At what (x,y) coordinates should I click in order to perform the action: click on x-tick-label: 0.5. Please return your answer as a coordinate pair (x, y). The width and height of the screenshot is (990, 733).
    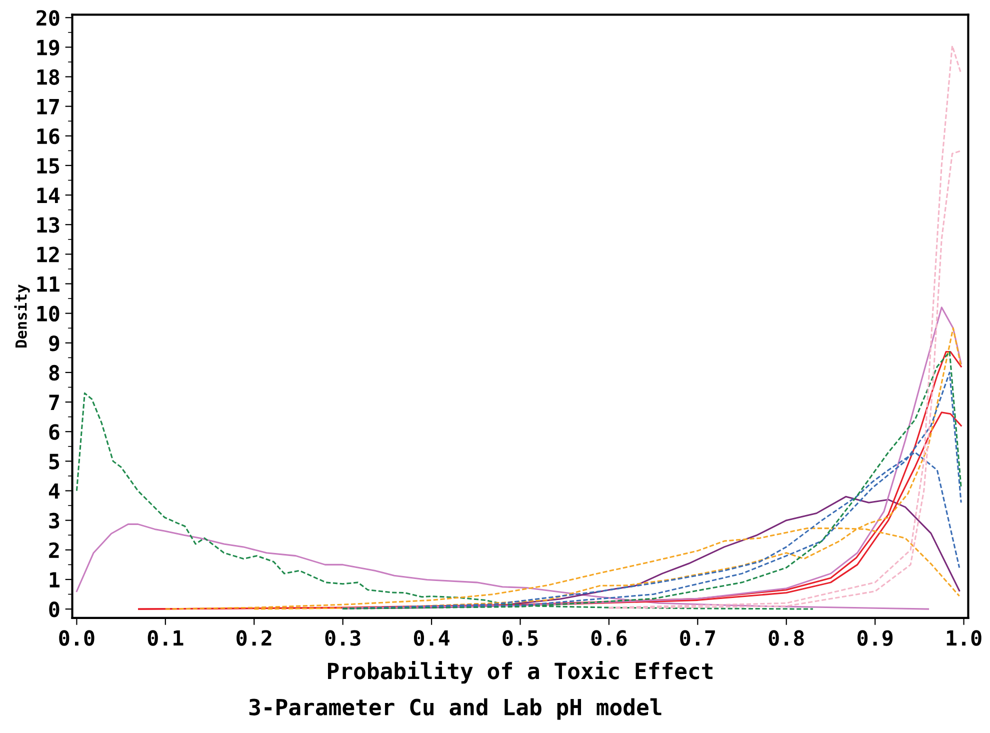
    Looking at the image, I should click on (520, 638).